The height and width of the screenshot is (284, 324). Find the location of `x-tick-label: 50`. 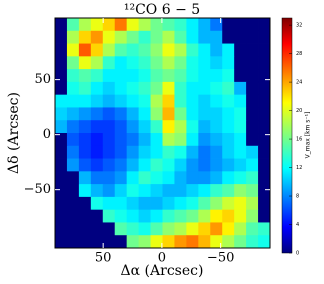

x-tick-label: 50 is located at coordinates (103, 258).